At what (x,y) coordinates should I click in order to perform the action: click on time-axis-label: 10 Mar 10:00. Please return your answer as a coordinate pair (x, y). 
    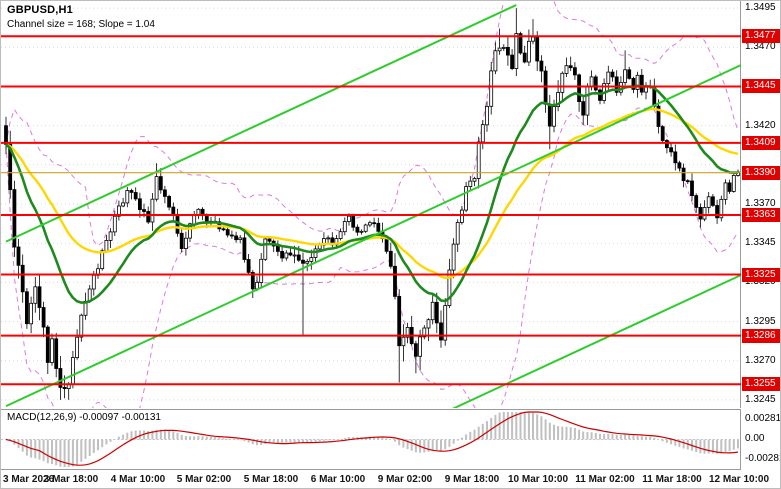
    Looking at the image, I should click on (538, 479).